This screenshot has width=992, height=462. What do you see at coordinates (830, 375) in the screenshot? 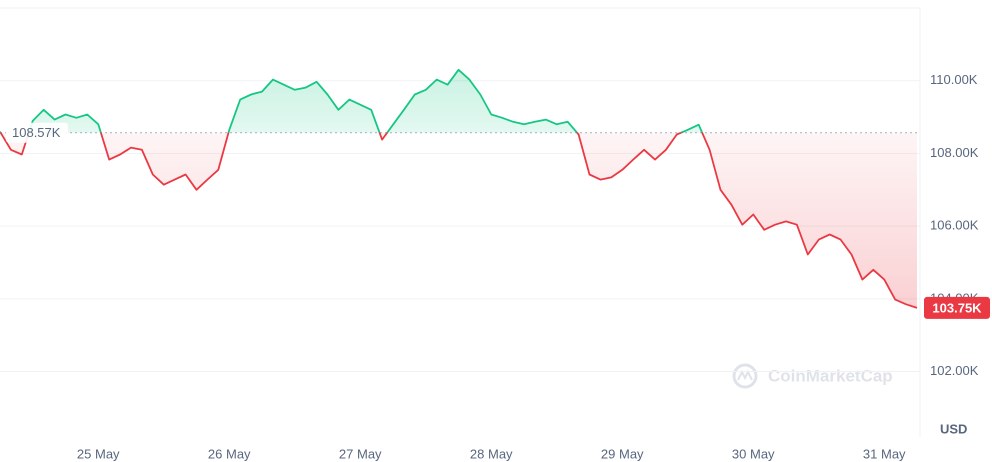
I see `watermark-text: CoinMarketCap` at bounding box center [830, 375].